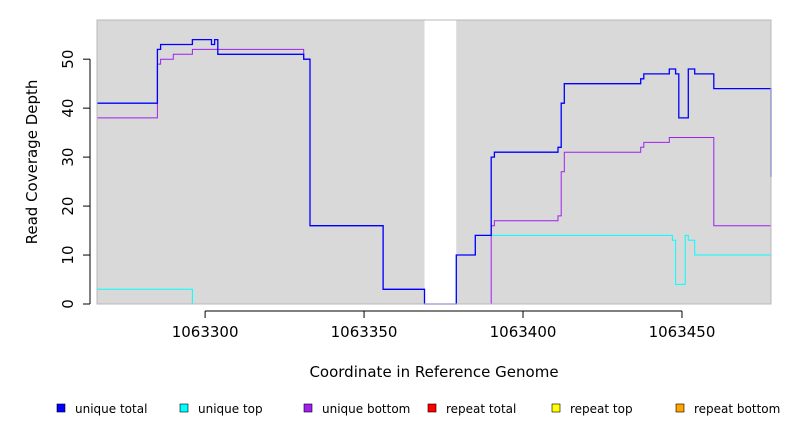 Image resolution: width=792 pixels, height=432 pixels. What do you see at coordinates (205, 332) in the screenshot?
I see `x-tick-label: 1063300` at bounding box center [205, 332].